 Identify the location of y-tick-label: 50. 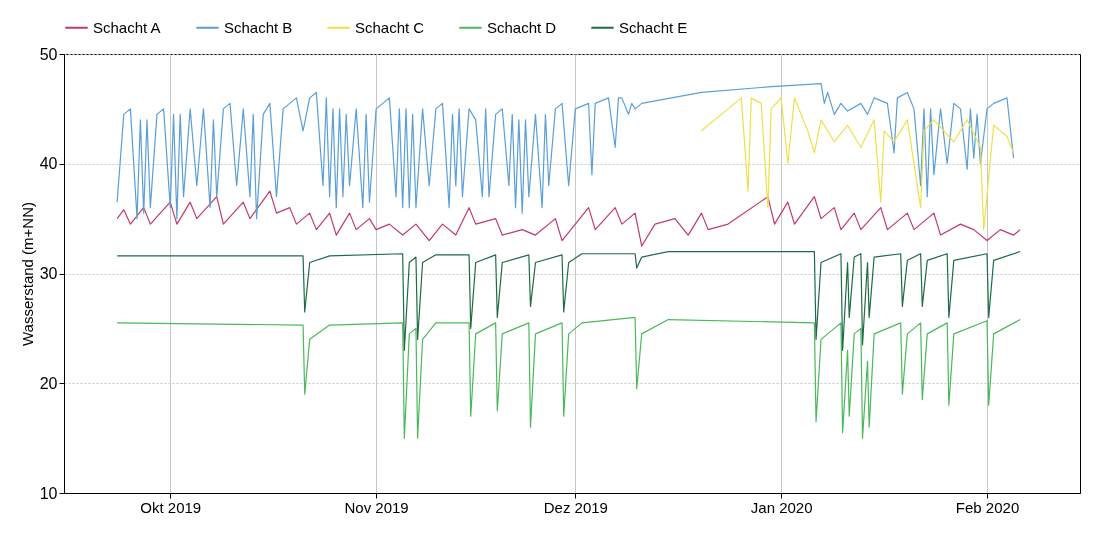
(48, 54).